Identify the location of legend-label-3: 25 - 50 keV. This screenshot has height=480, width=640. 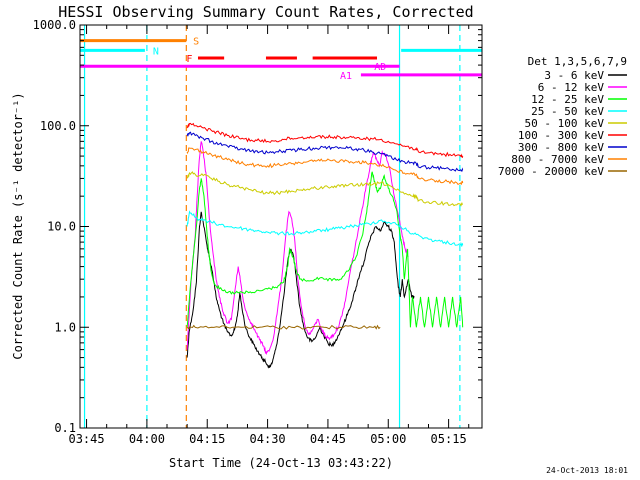
(567, 111).